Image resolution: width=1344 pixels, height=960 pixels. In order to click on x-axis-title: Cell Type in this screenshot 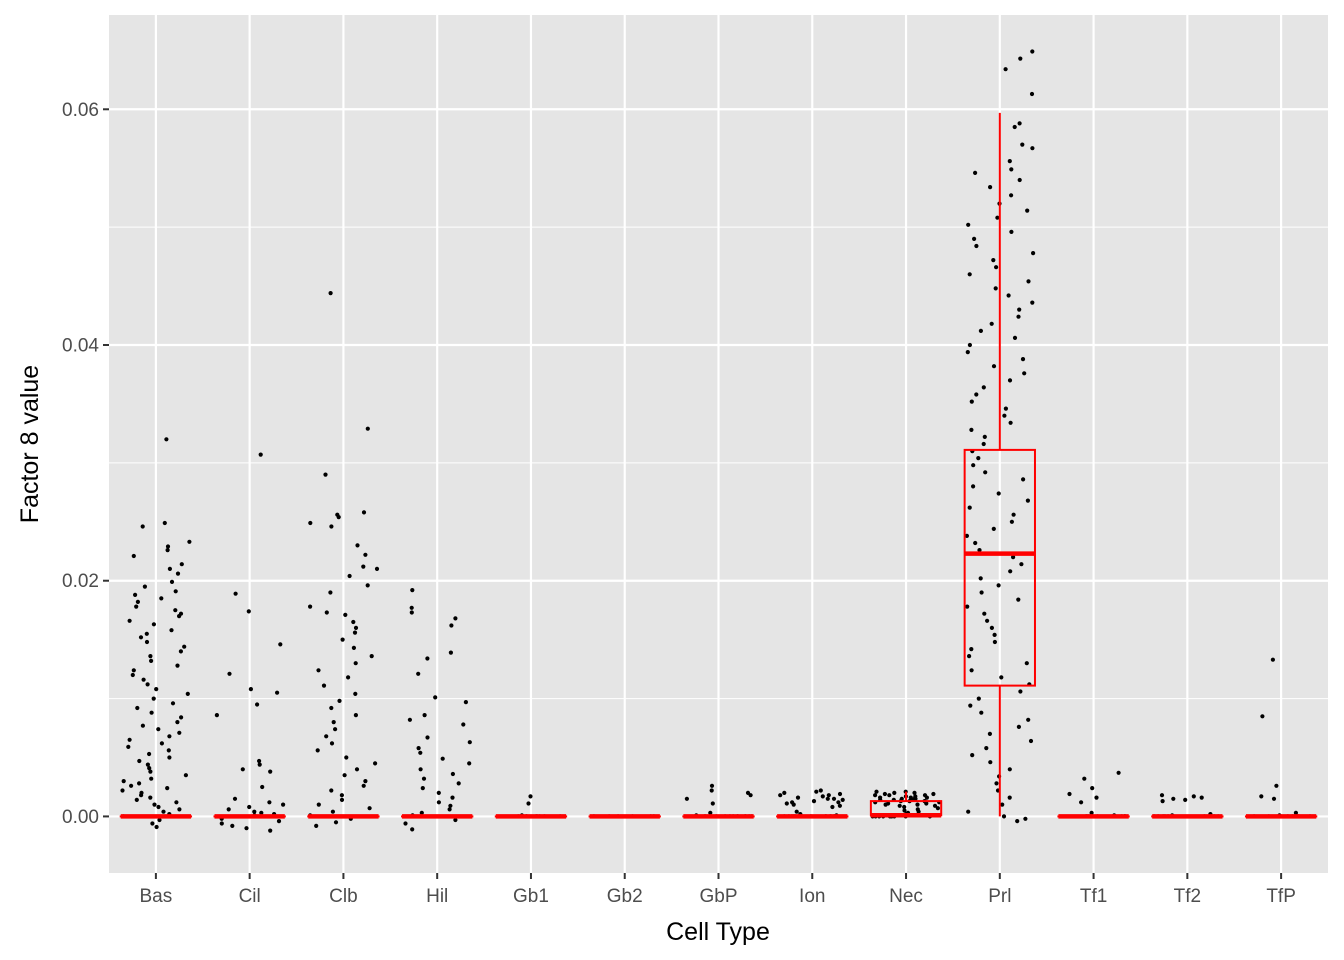, I will do `click(718, 932)`.